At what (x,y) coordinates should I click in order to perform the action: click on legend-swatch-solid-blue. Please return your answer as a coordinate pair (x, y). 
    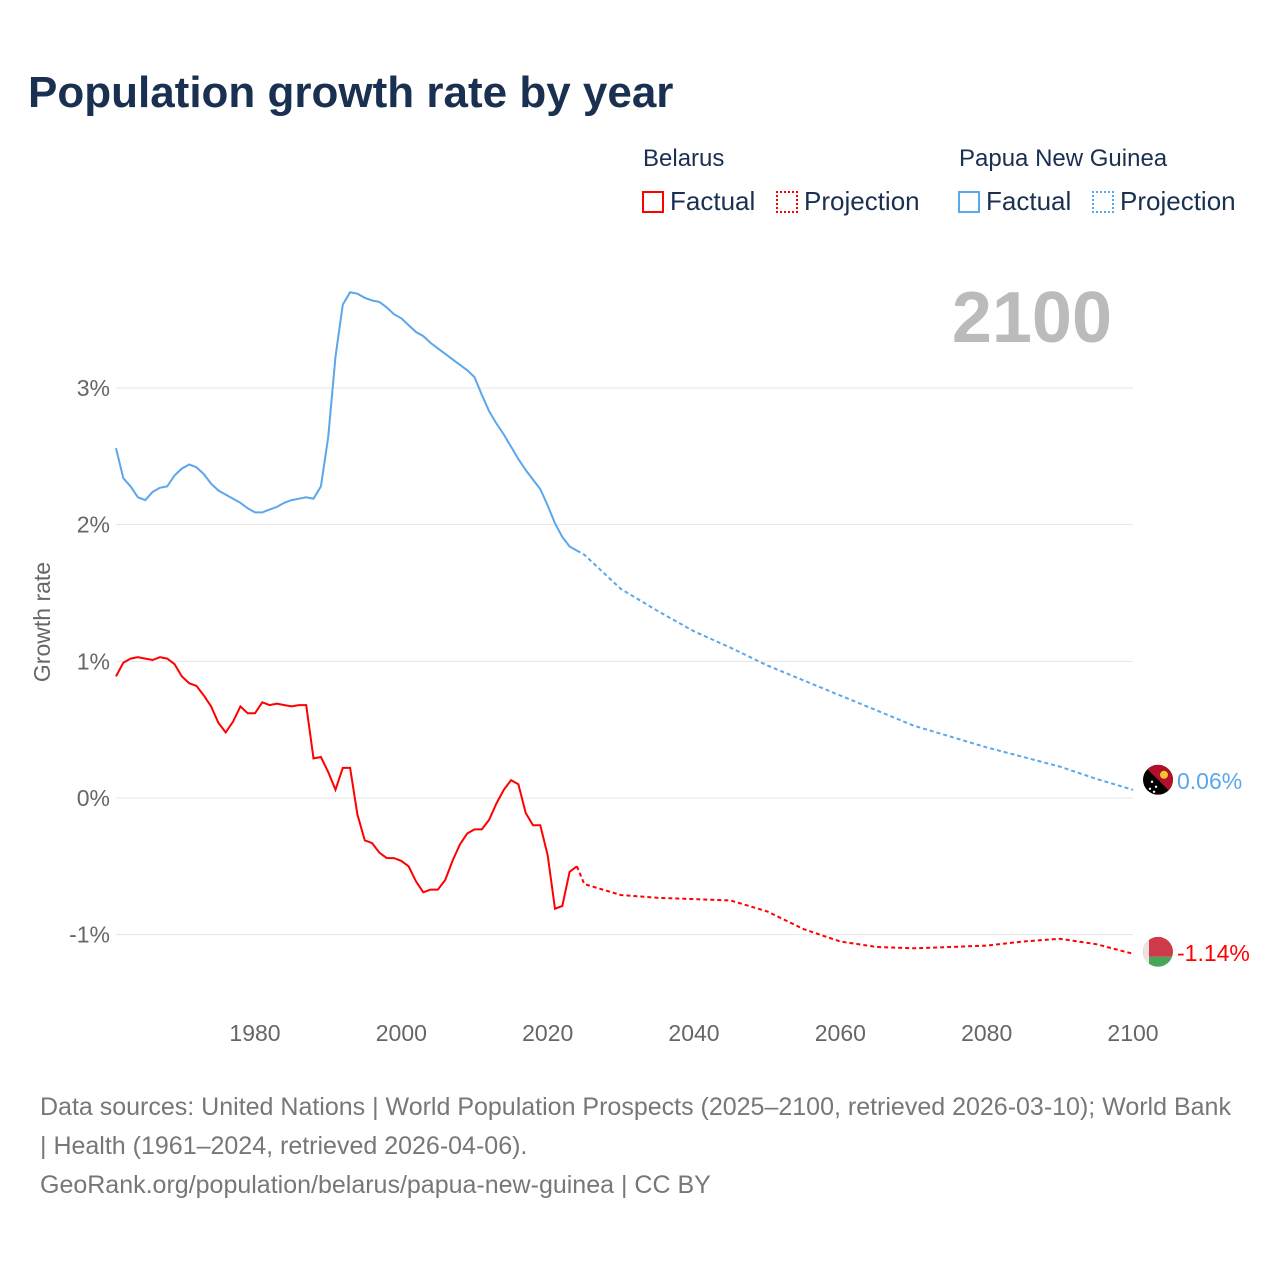
    Looking at the image, I should click on (969, 201).